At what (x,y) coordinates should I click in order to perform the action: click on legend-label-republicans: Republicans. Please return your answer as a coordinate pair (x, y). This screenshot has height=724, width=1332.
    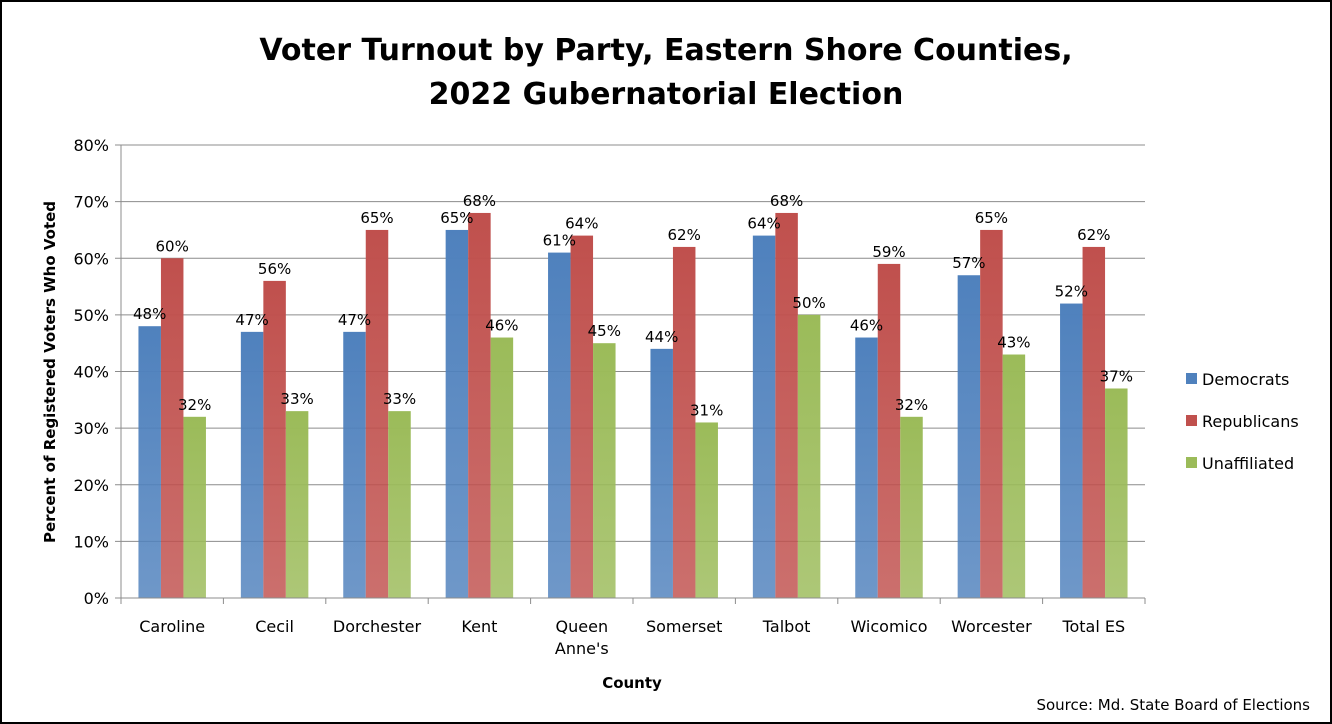
    Looking at the image, I should click on (1250, 421).